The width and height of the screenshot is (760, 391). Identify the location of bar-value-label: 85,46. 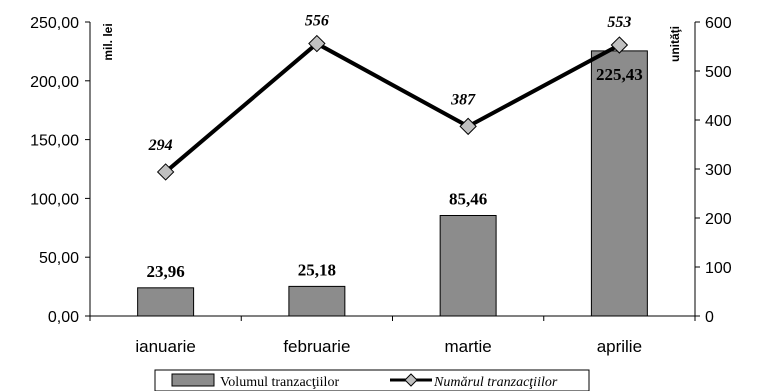
(468, 198).